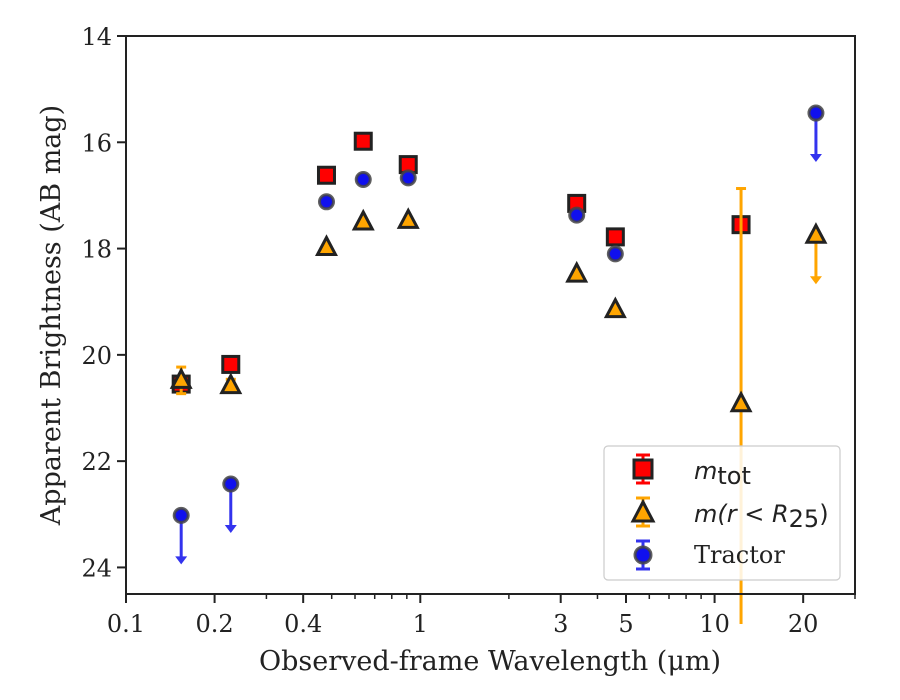 The width and height of the screenshot is (900, 700). I want to click on y-tick-label-4: 22, so click(96, 462).